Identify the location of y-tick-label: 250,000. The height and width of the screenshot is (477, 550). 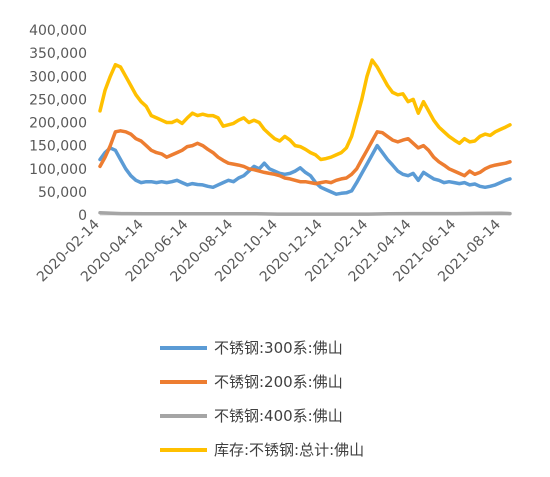
(58, 100).